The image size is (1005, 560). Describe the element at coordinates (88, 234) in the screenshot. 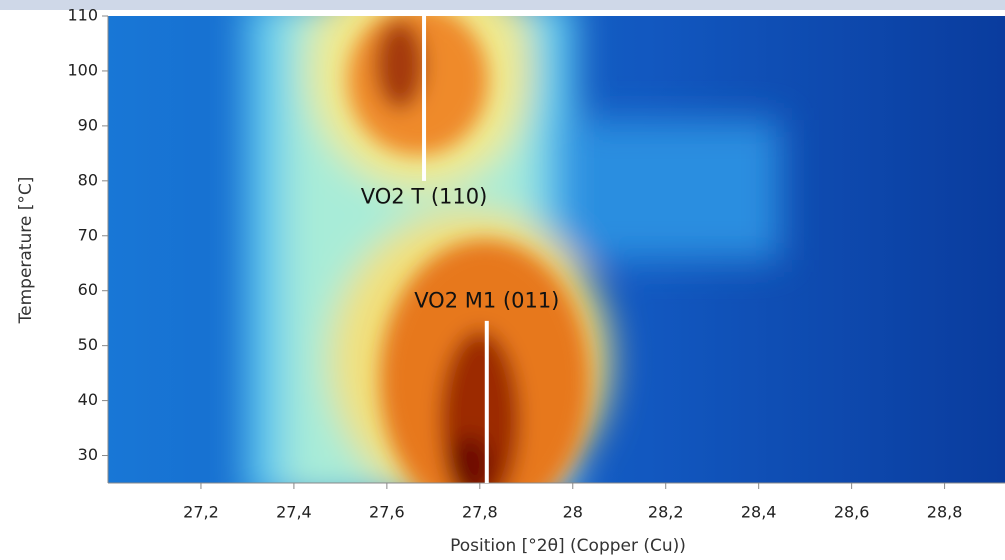

I see `y-tick-label: 70` at that location.